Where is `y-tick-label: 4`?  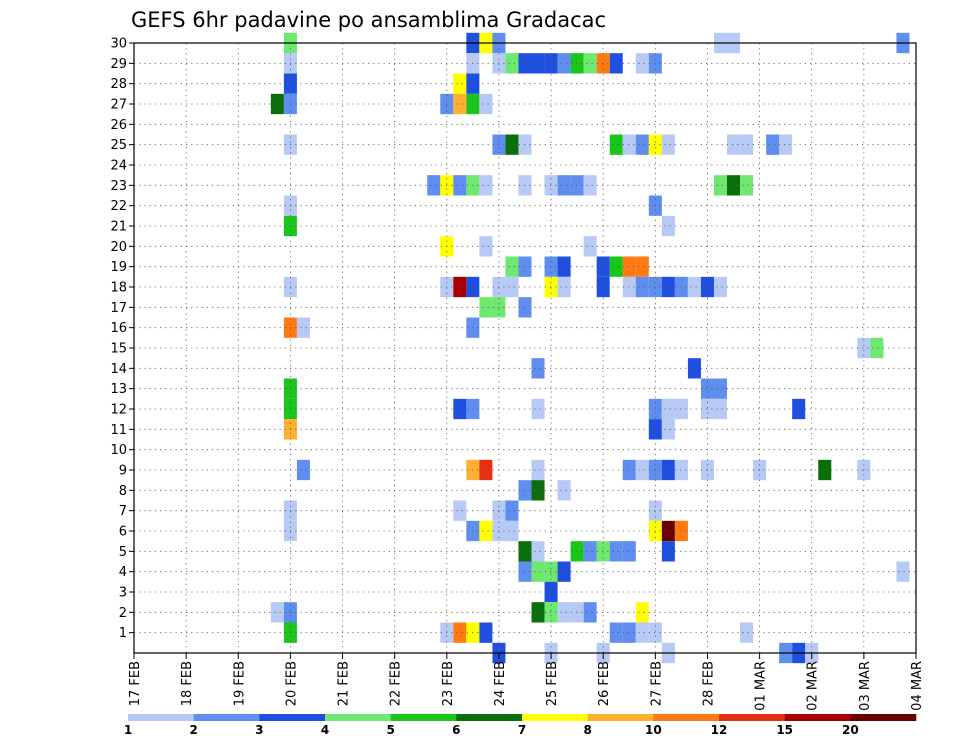 y-tick-label: 4 is located at coordinates (123, 572).